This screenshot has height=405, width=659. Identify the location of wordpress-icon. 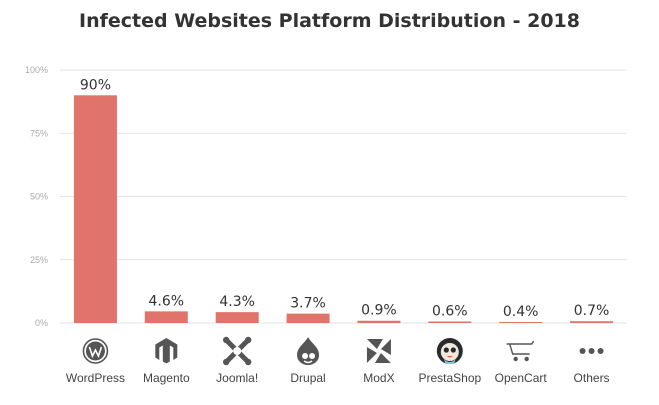
(95, 351).